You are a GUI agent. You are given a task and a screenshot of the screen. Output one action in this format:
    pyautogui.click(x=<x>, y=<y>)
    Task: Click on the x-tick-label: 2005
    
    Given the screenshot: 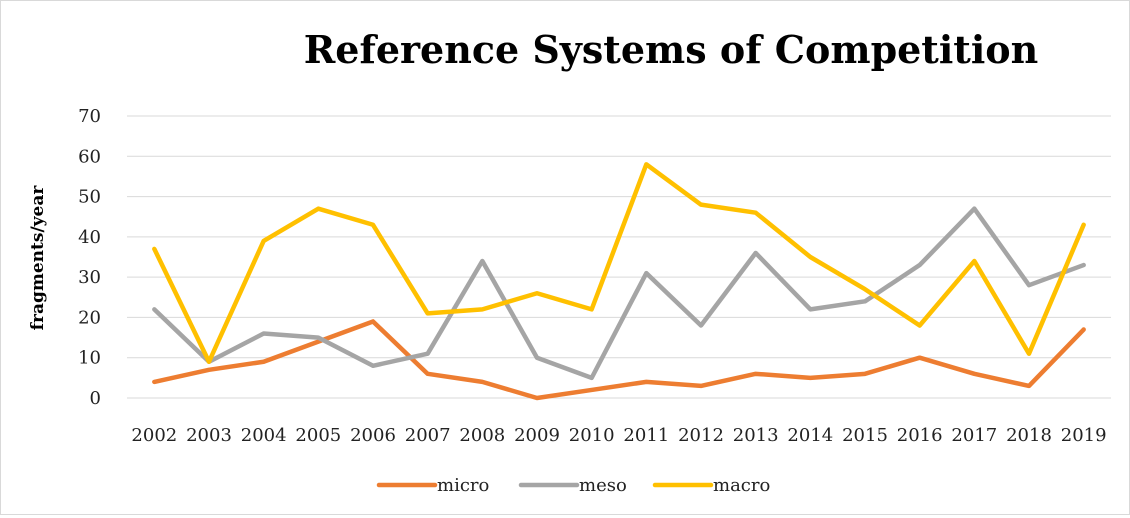 What is the action you would take?
    pyautogui.click(x=318, y=435)
    